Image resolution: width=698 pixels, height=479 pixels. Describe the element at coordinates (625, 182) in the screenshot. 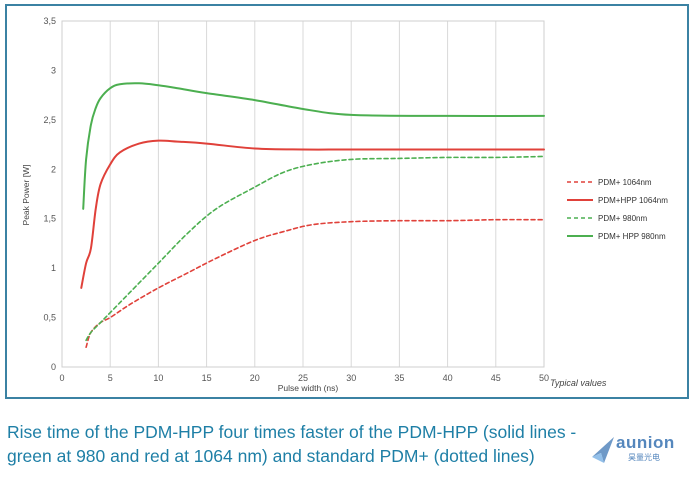

I see `legend-label-pdm-1064nm: PDM+ 1064nm` at that location.